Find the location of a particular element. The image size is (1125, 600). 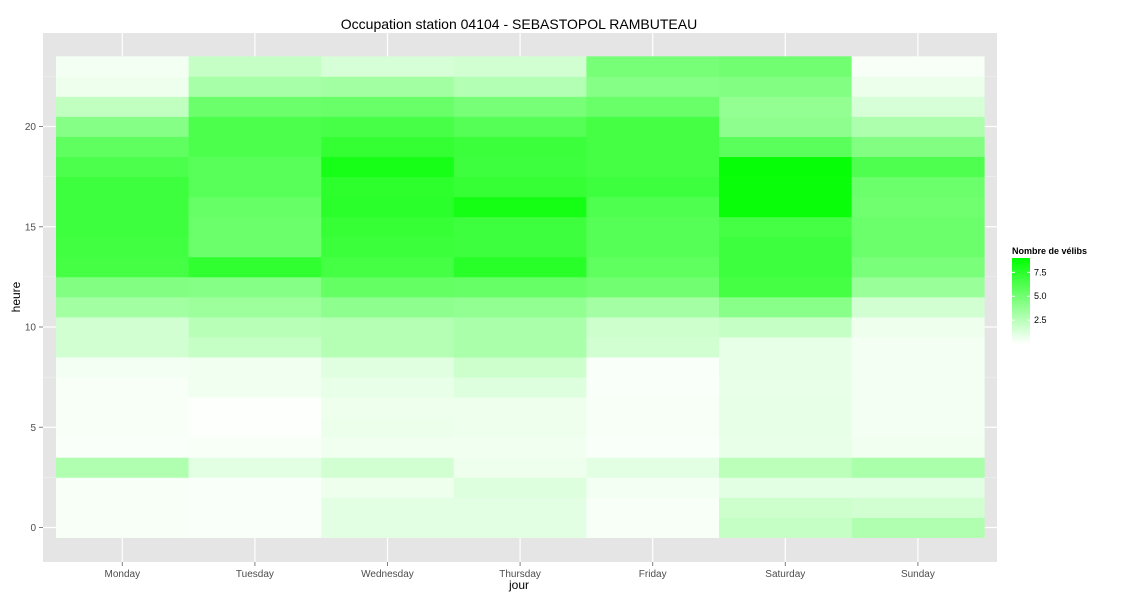

legend-ticks: 2.5 5.0 7.5 is located at coordinates (1029, 296).